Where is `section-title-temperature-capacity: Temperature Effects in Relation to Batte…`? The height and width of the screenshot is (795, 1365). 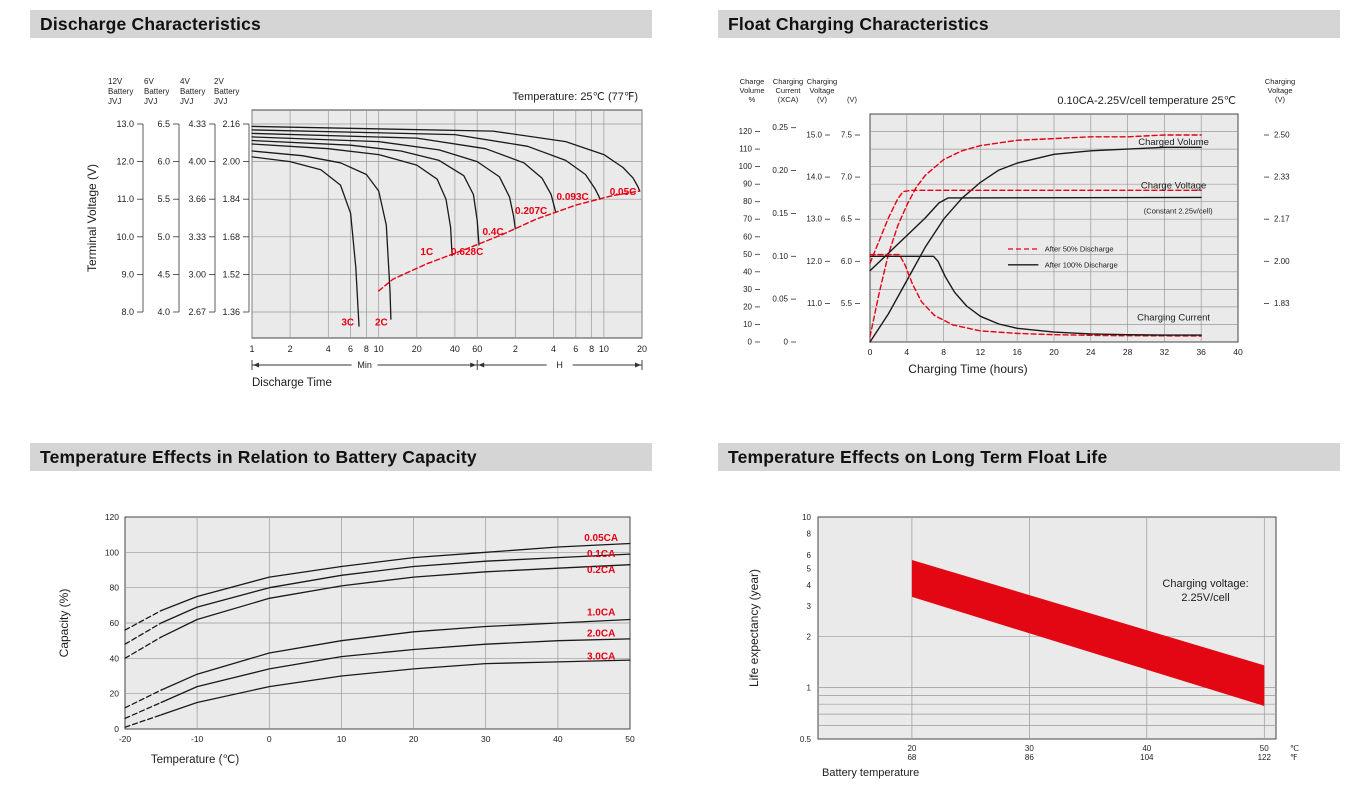
section-title-temperature-capacity: Temperature Effects in Relation to Batte… is located at coordinates (258, 457).